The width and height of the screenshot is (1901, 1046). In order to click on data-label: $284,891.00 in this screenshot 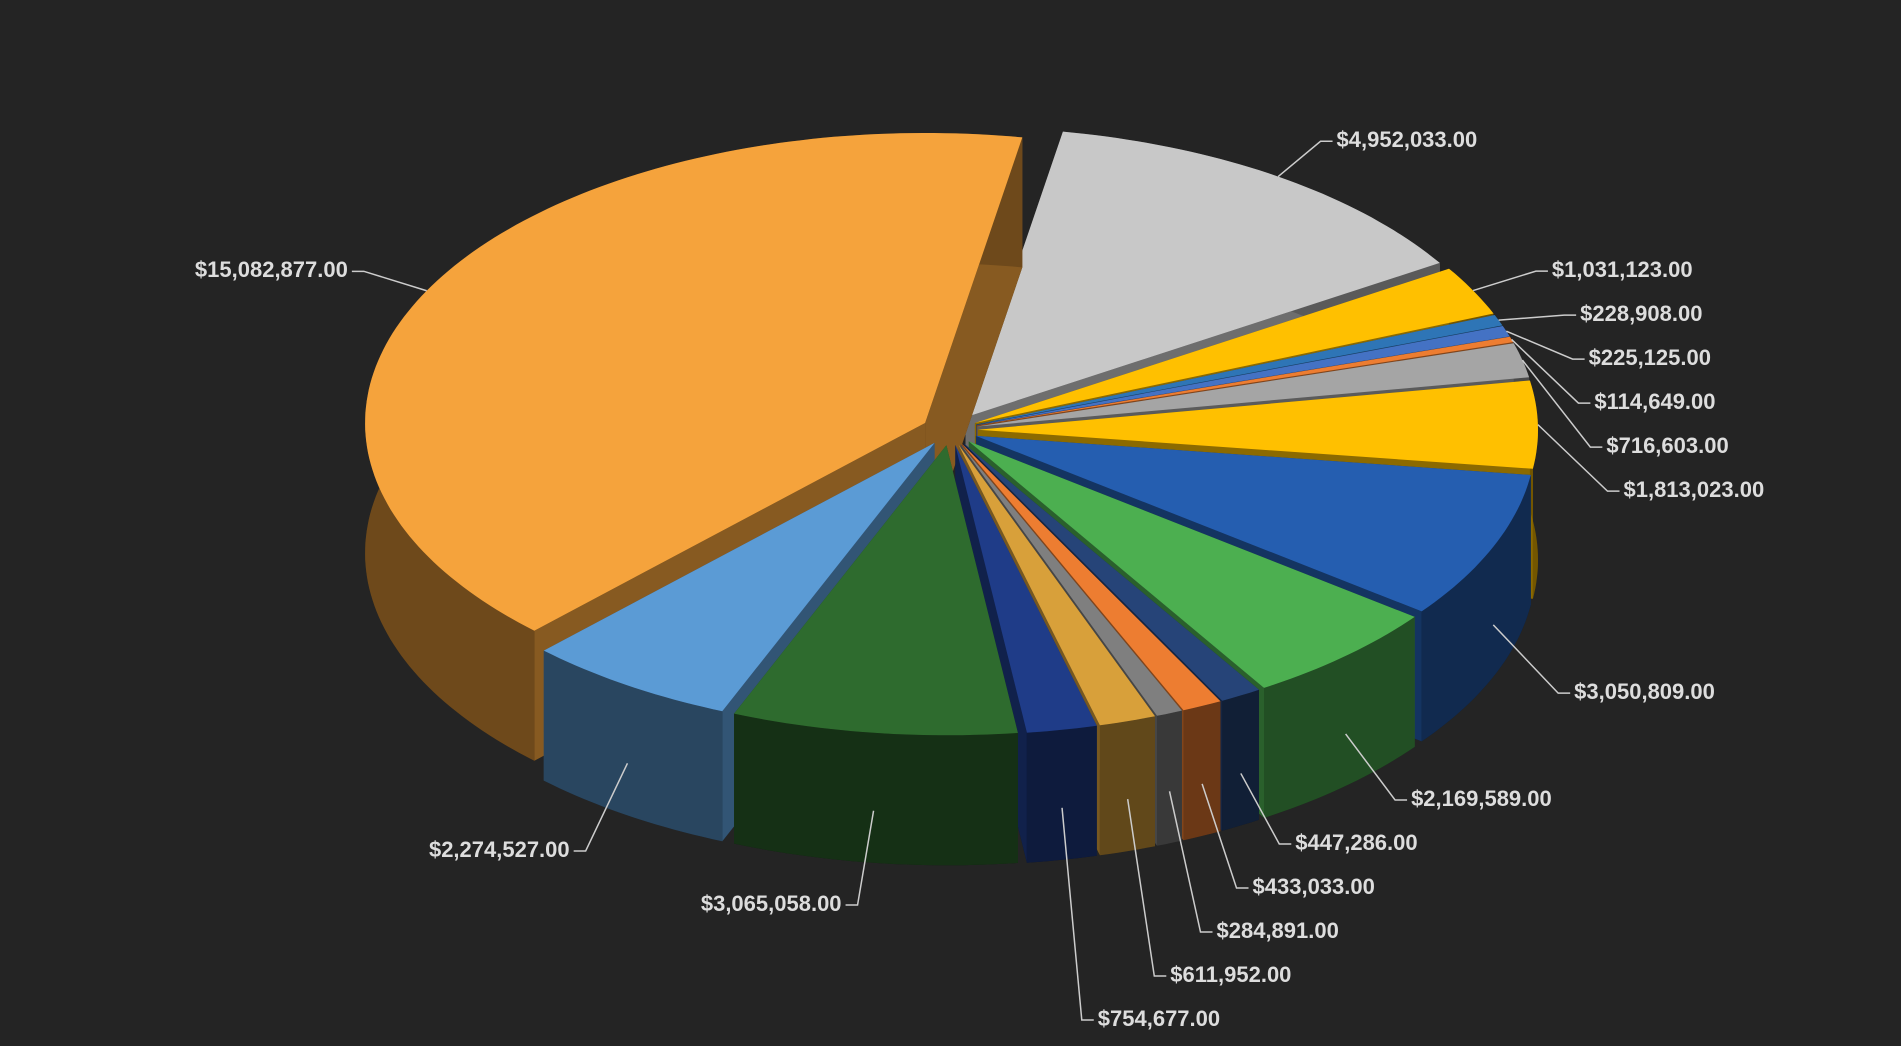, I will do `click(1278, 930)`.